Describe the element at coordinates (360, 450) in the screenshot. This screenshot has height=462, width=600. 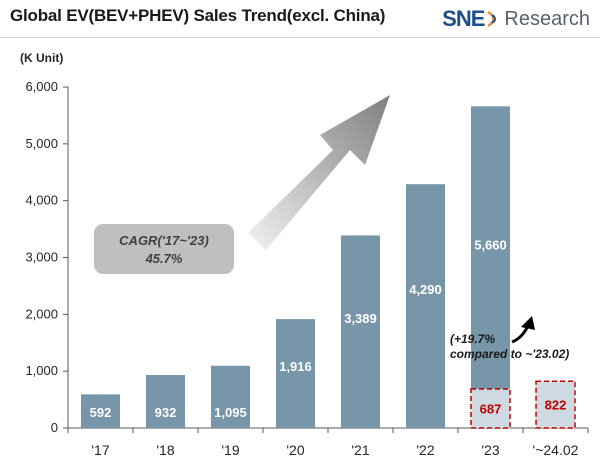
I see `x-tick-label: '21` at that location.